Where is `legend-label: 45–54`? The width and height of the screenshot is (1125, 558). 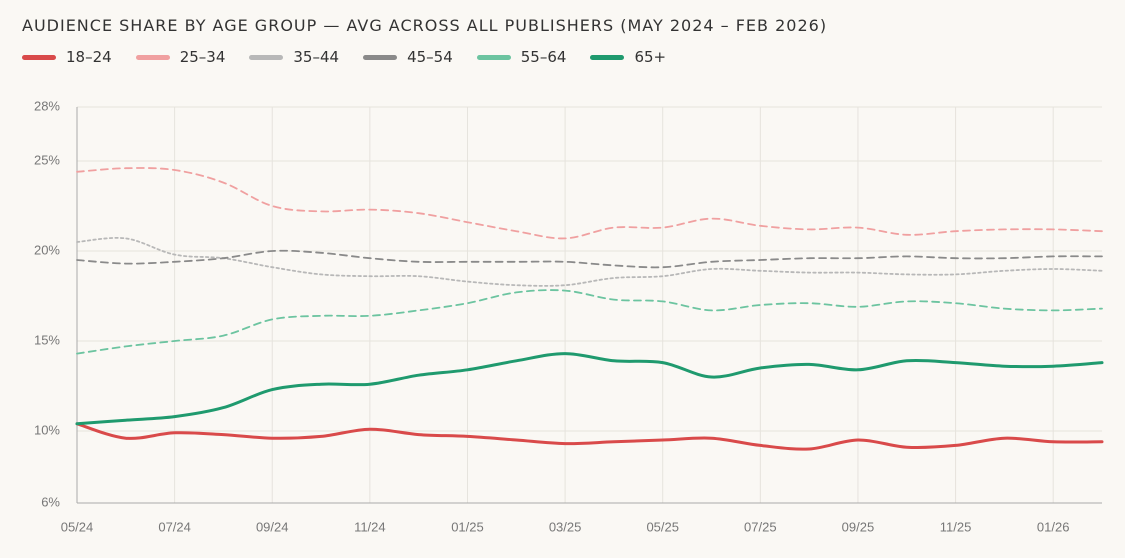
legend-label: 45–54 is located at coordinates (430, 57).